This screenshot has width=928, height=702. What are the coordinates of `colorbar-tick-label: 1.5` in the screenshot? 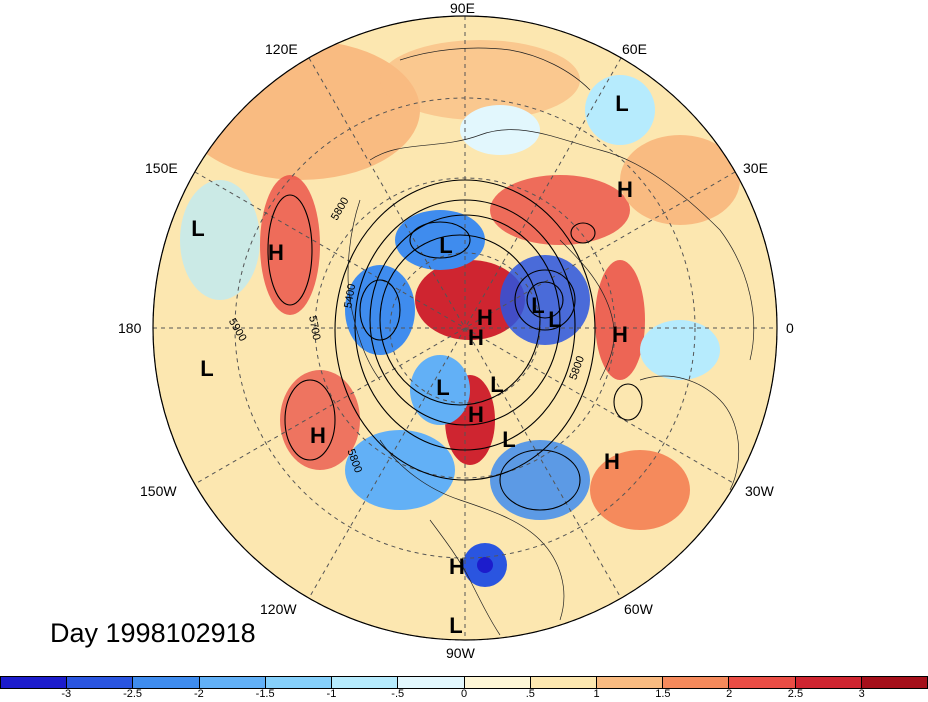 It's located at (663, 694).